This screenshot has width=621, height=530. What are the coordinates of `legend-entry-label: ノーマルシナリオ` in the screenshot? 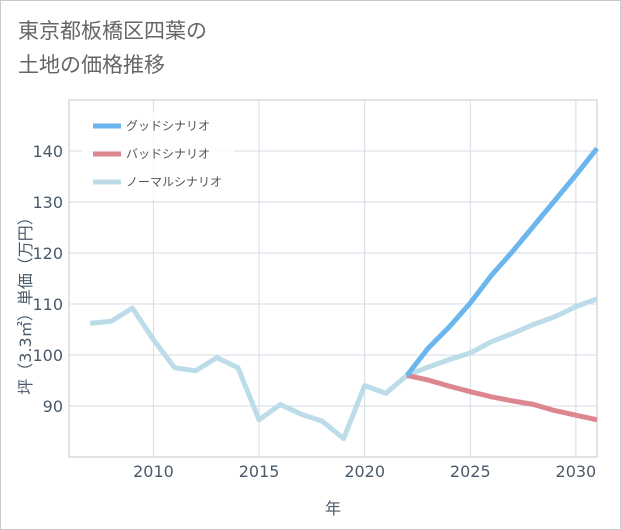 It's located at (174, 182).